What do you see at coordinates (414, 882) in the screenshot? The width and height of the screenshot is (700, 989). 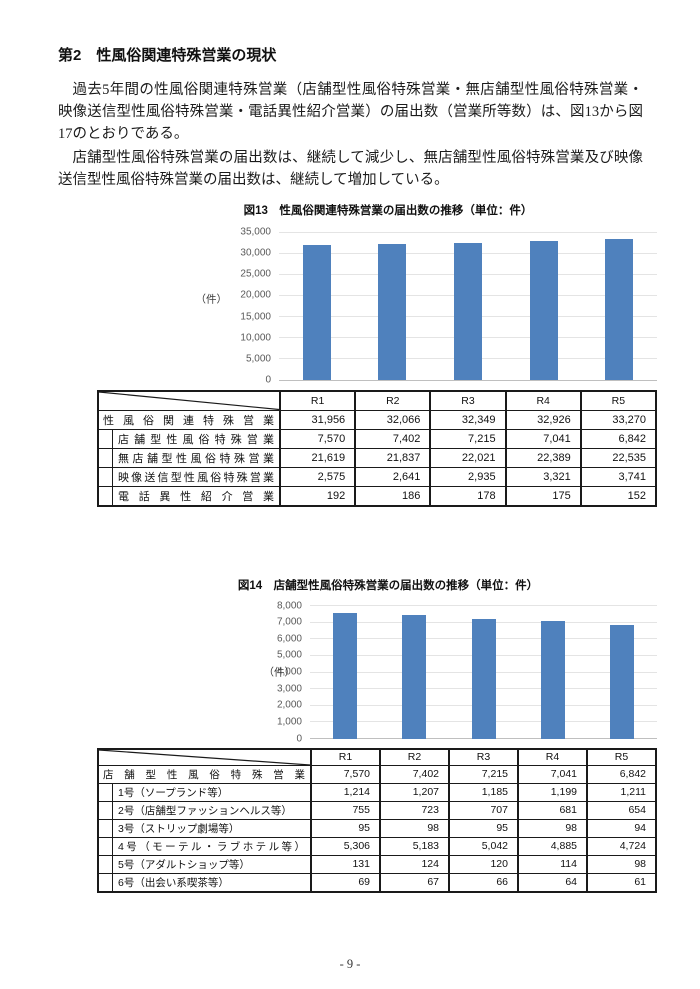 I see `value-cell: 67` at bounding box center [414, 882].